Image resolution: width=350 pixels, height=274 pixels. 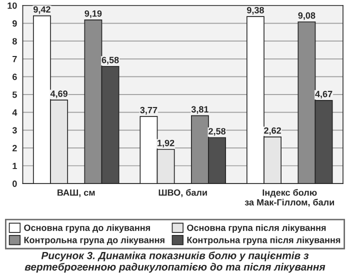 What do you see at coordinates (93, 14) in the screenshot?
I see `data-label: 9,19` at bounding box center [93, 14].